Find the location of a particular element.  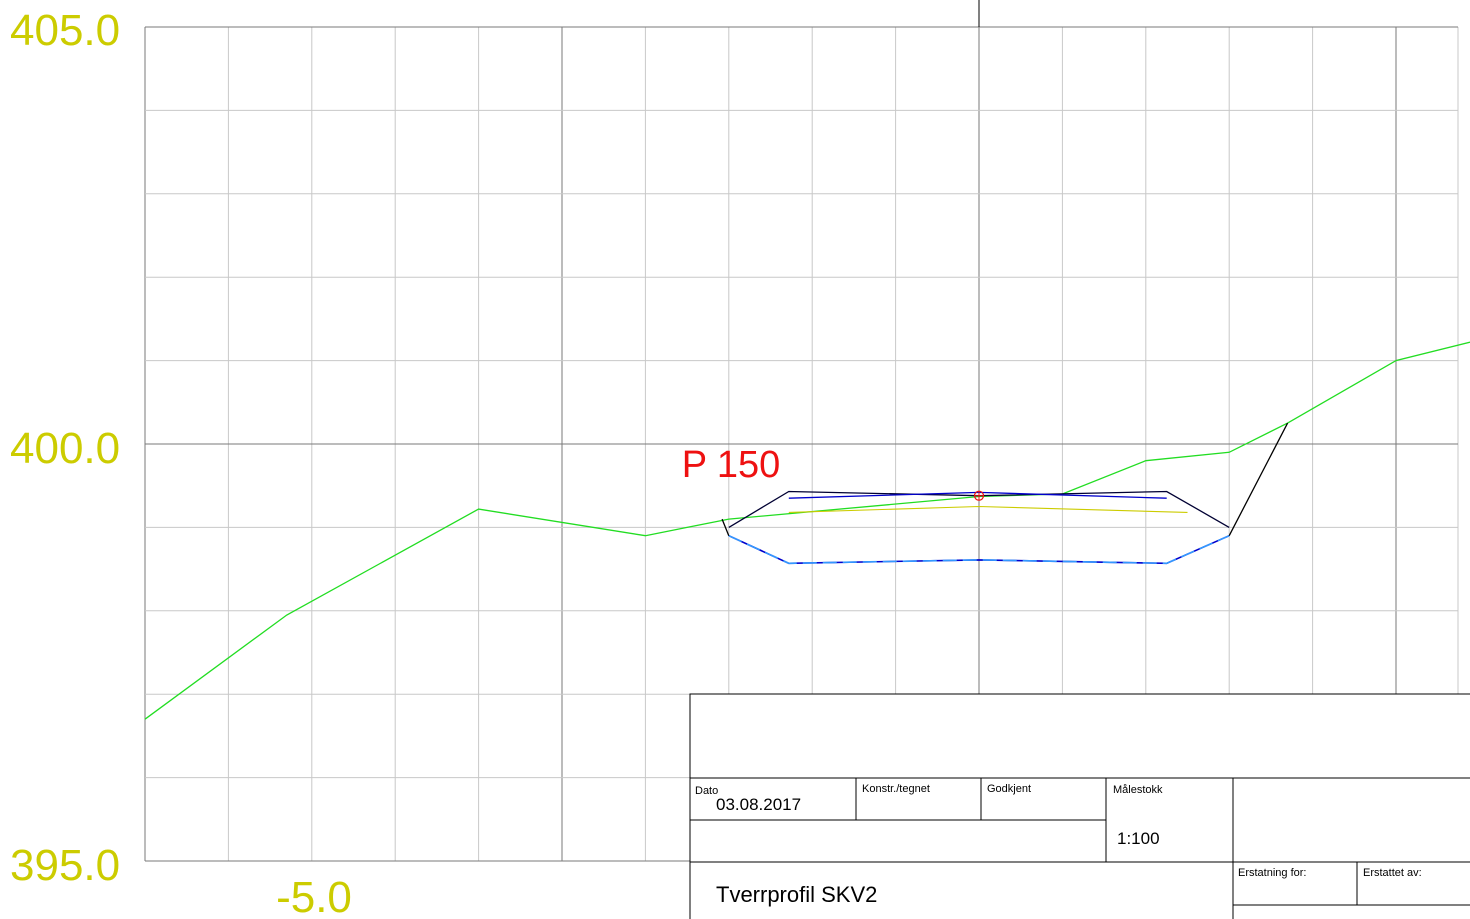

erstattet-label: Erstattet av: is located at coordinates (1392, 873).